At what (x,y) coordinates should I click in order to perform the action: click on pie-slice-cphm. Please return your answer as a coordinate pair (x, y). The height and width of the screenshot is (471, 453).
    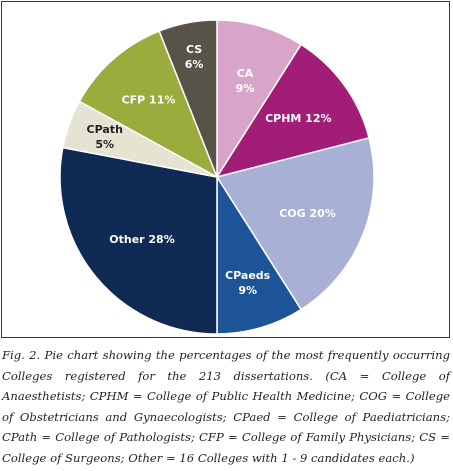
    Looking at the image, I should click on (292, 111).